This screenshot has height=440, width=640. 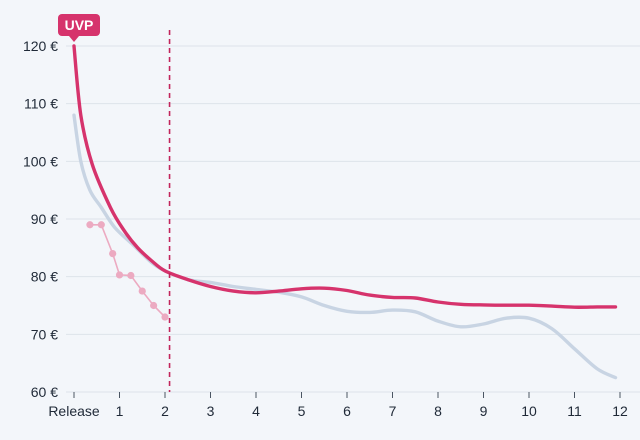 What do you see at coordinates (256, 411) in the screenshot?
I see `x-tick-label: 4` at bounding box center [256, 411].